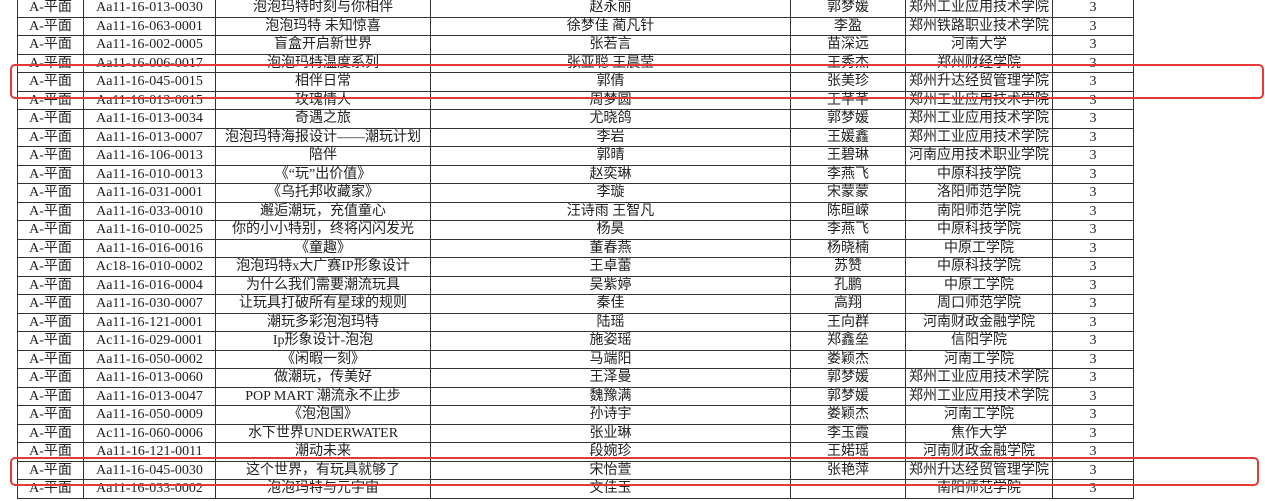 This screenshot has height=501, width=1265. I want to click on cell-code: Aa11-16-121-0011, so click(149, 452).